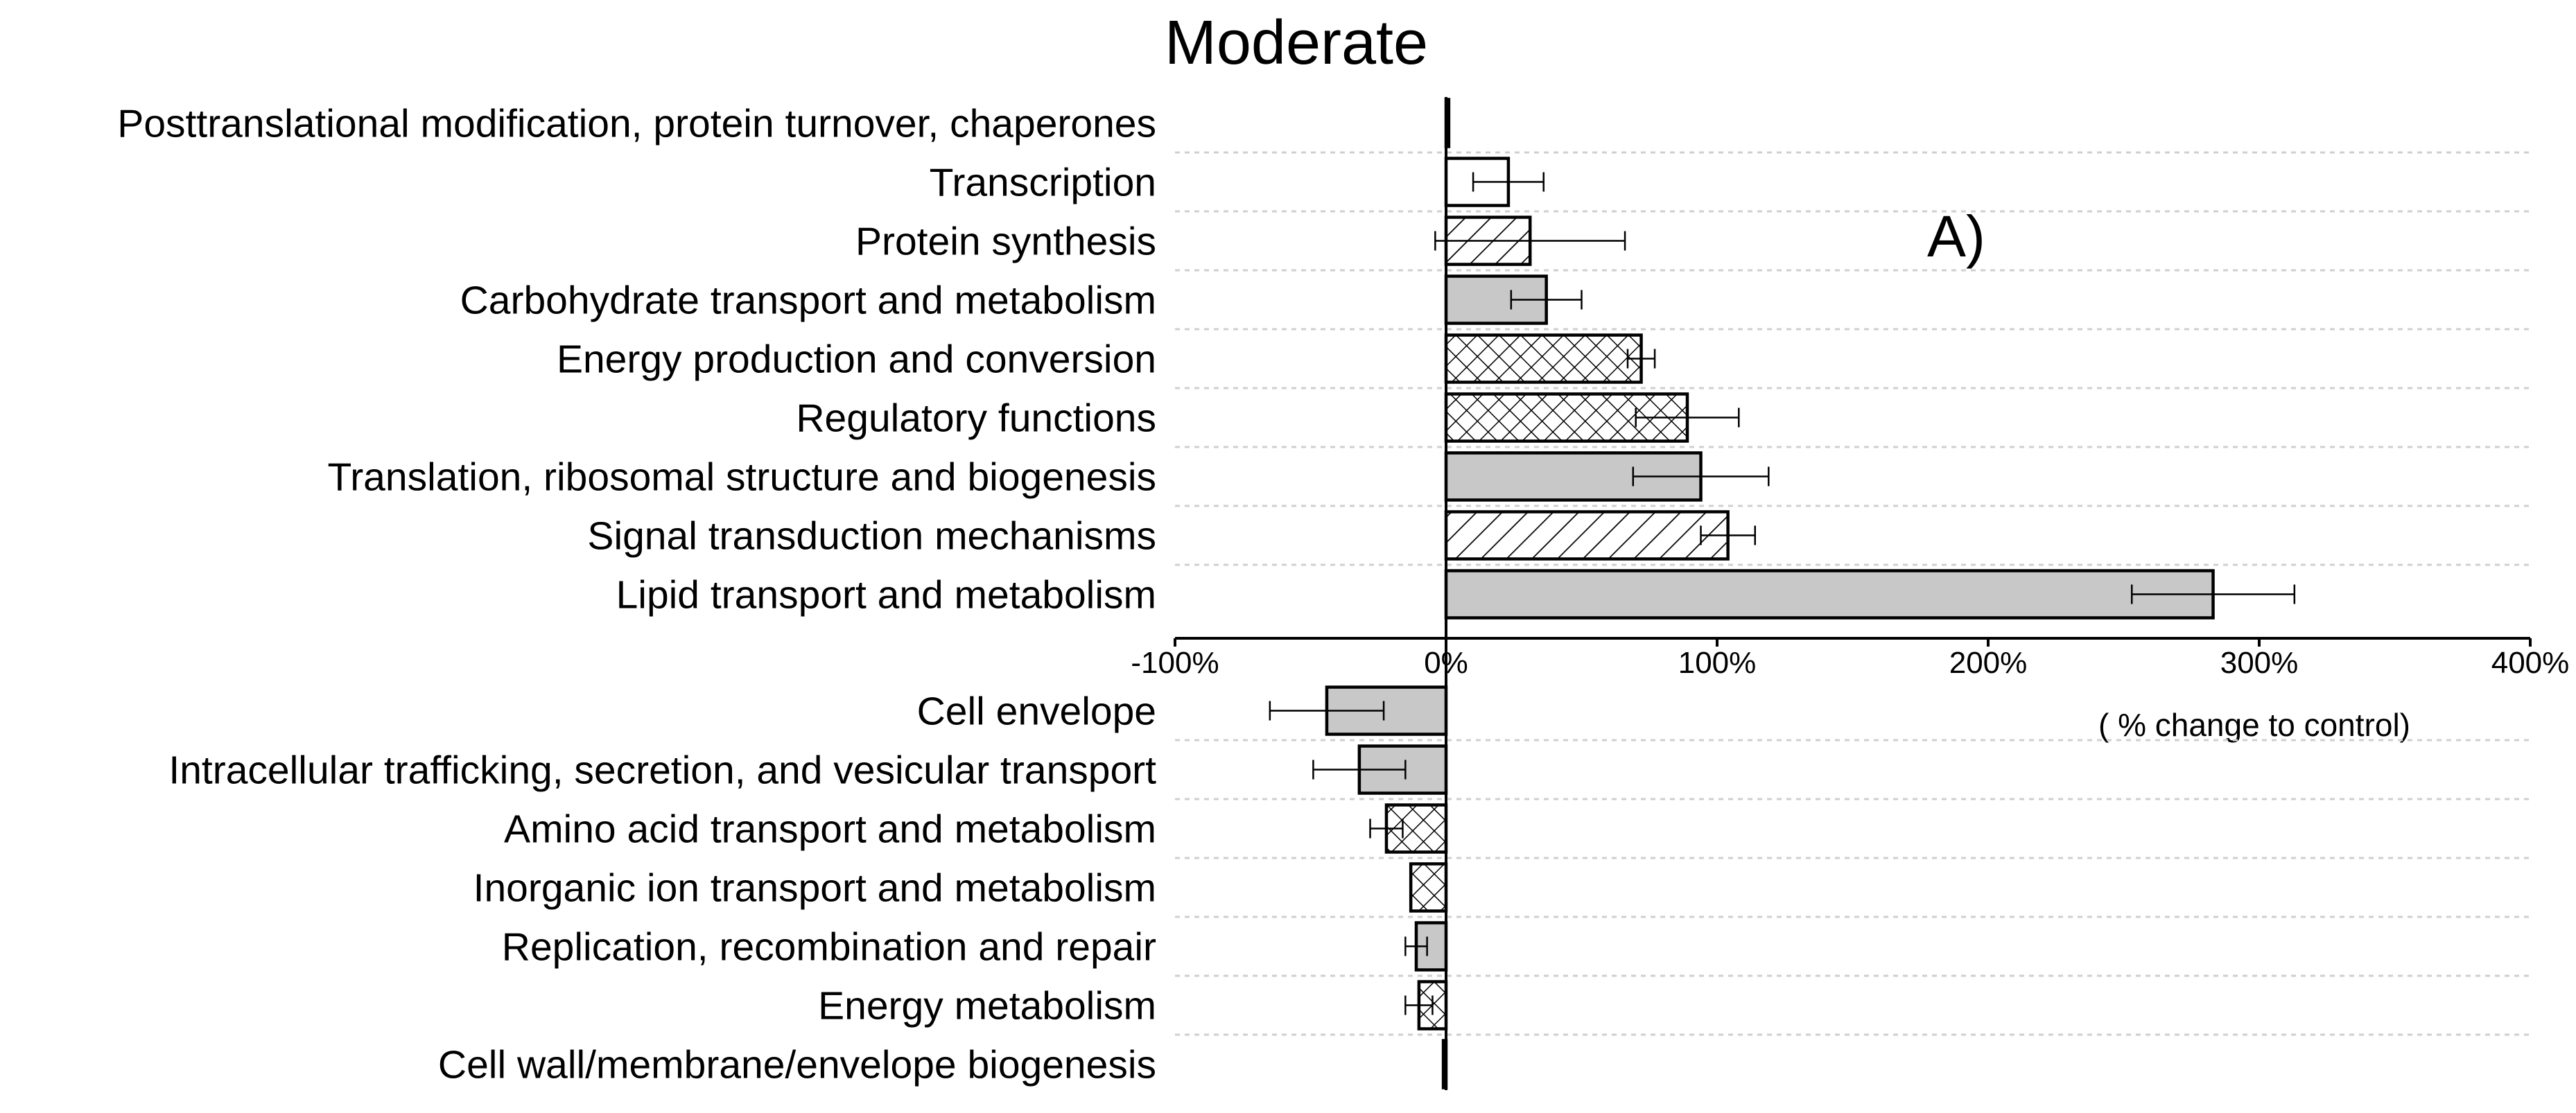 The height and width of the screenshot is (1113, 2576). I want to click on x-tick-label: 300%, so click(2259, 663).